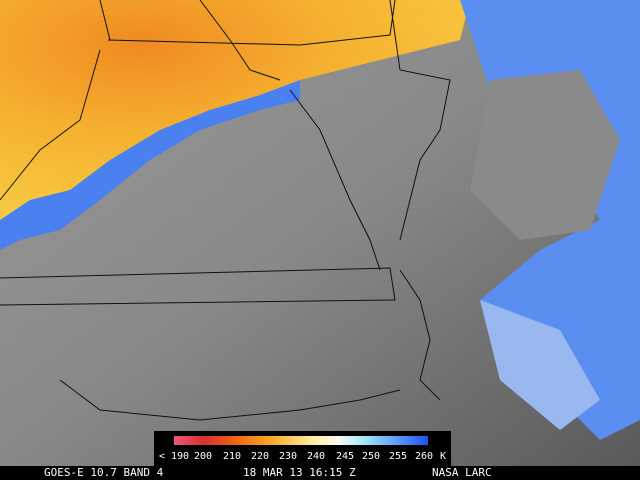  I want to click on footer-source: NASA LARC, so click(462, 472).